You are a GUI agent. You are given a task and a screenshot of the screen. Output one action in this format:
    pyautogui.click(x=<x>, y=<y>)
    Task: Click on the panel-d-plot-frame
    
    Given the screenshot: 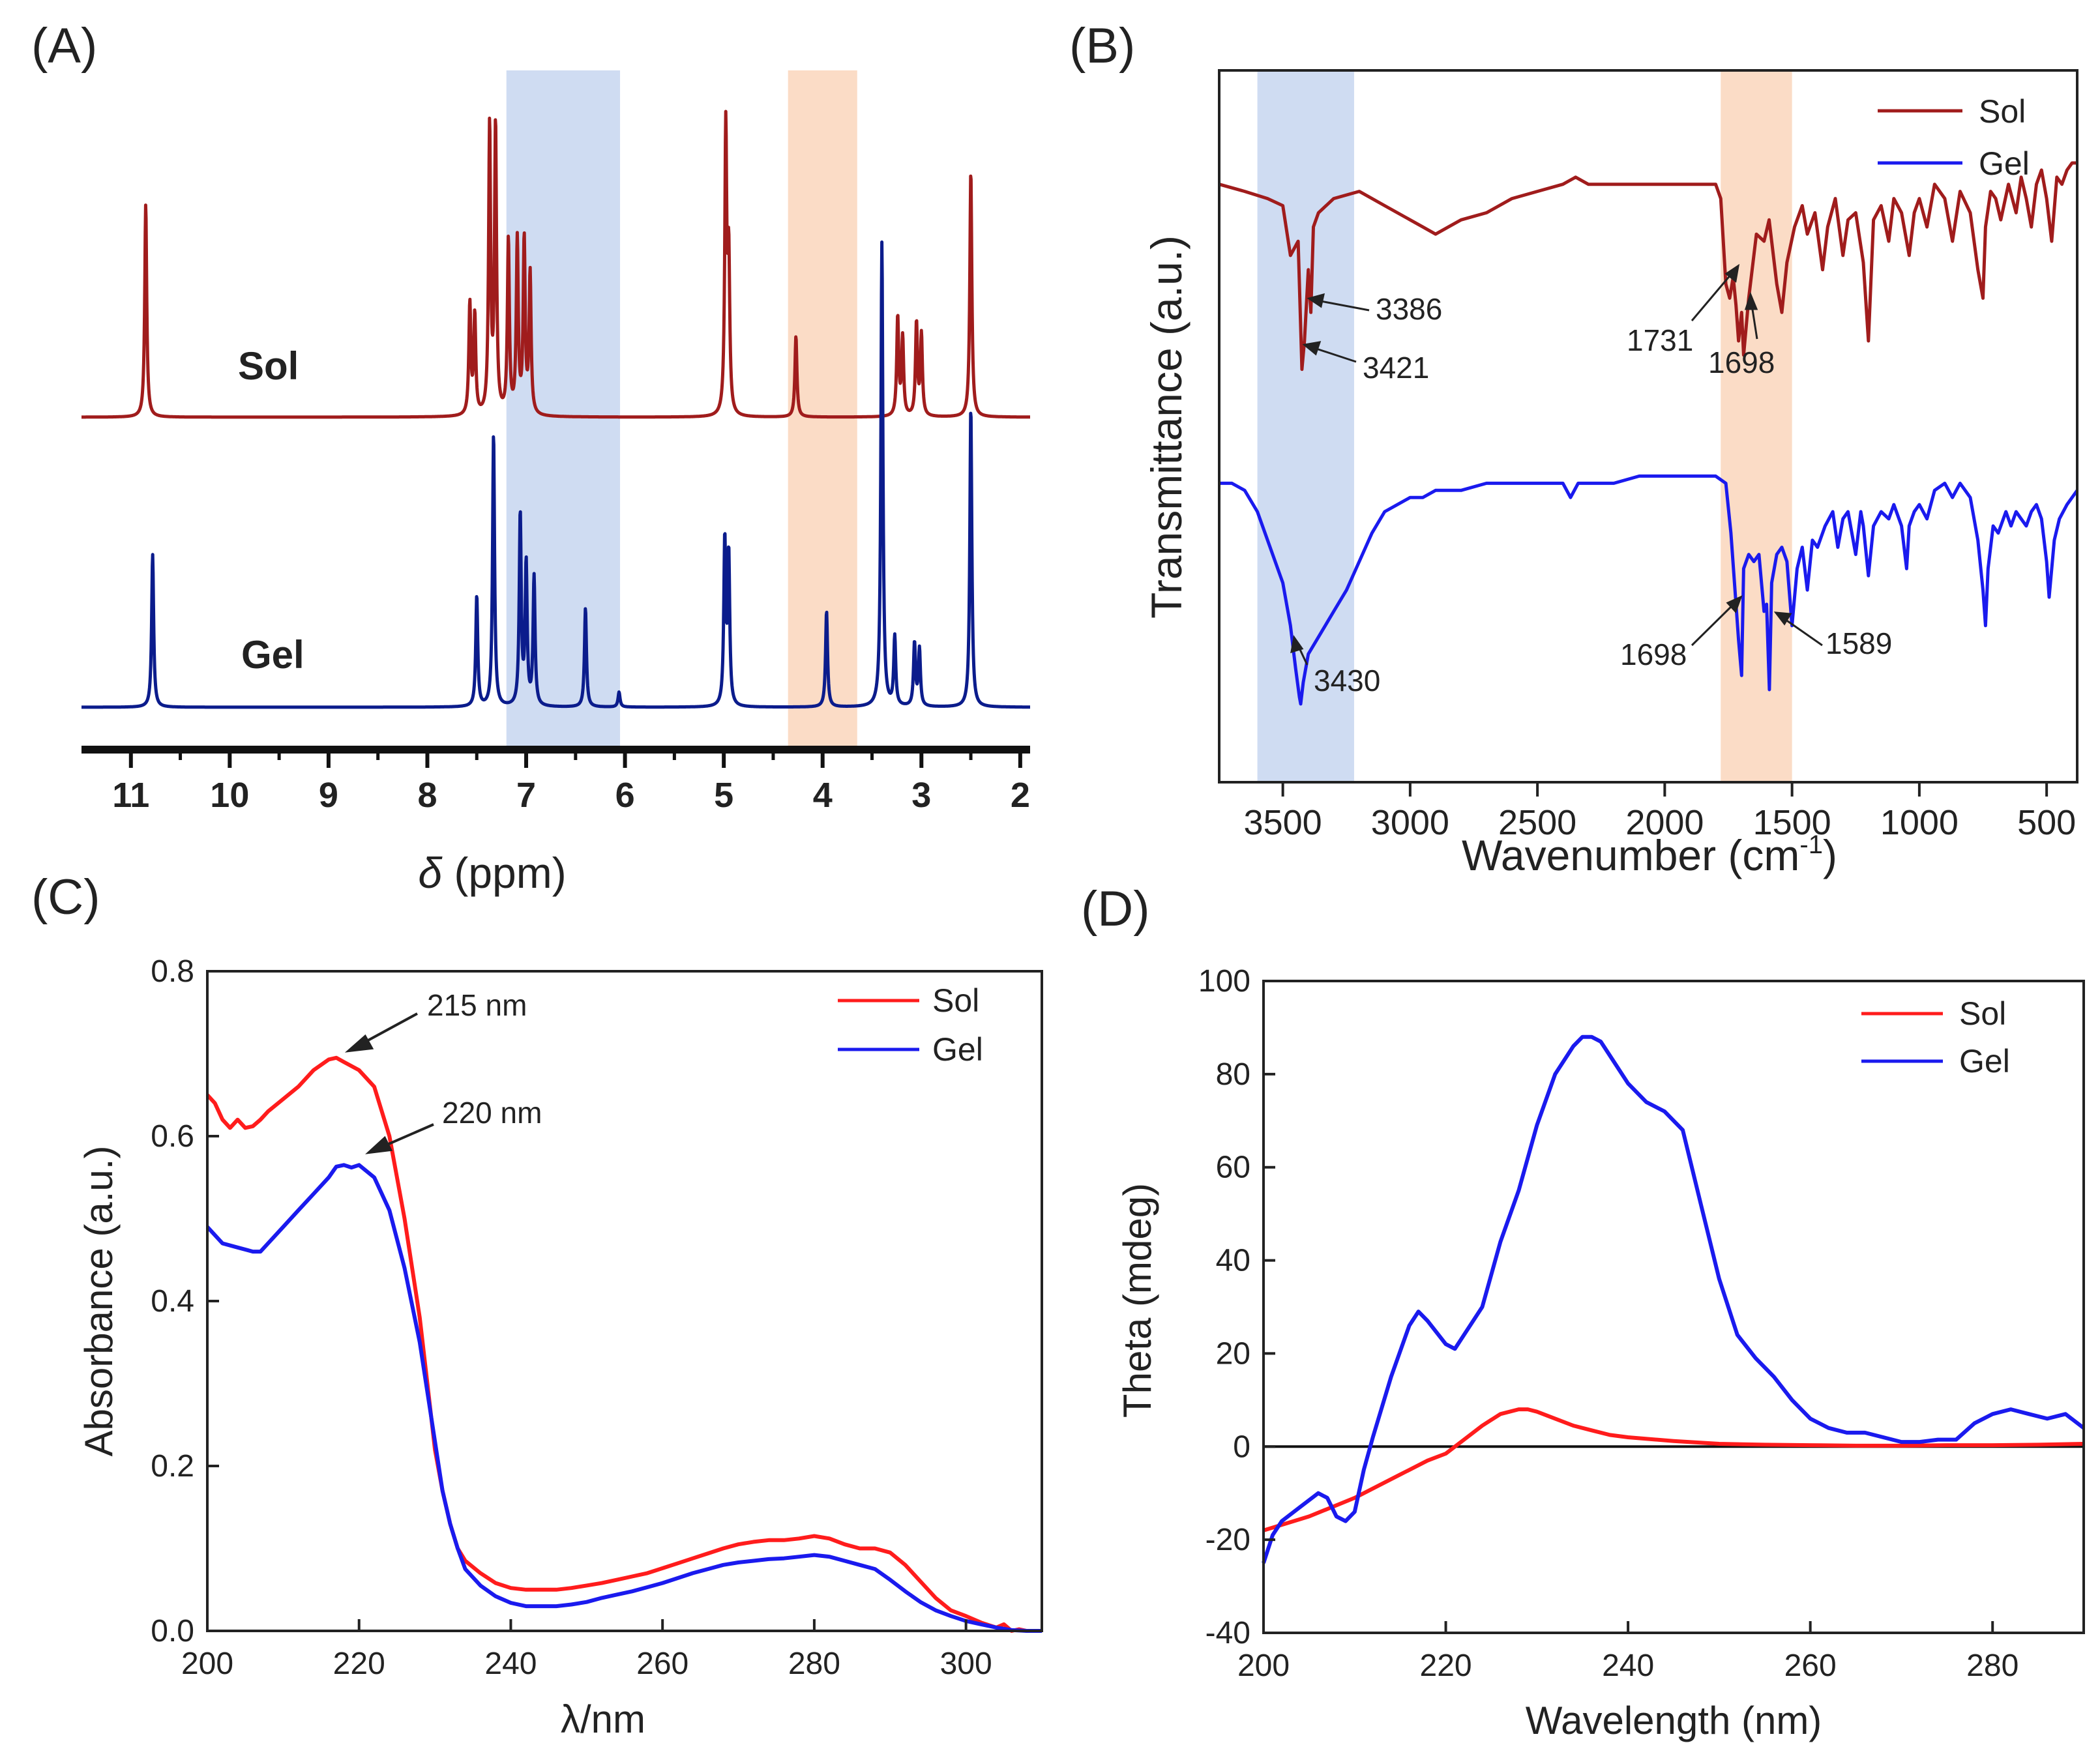 What is the action you would take?
    pyautogui.click(x=1673, y=1307)
    